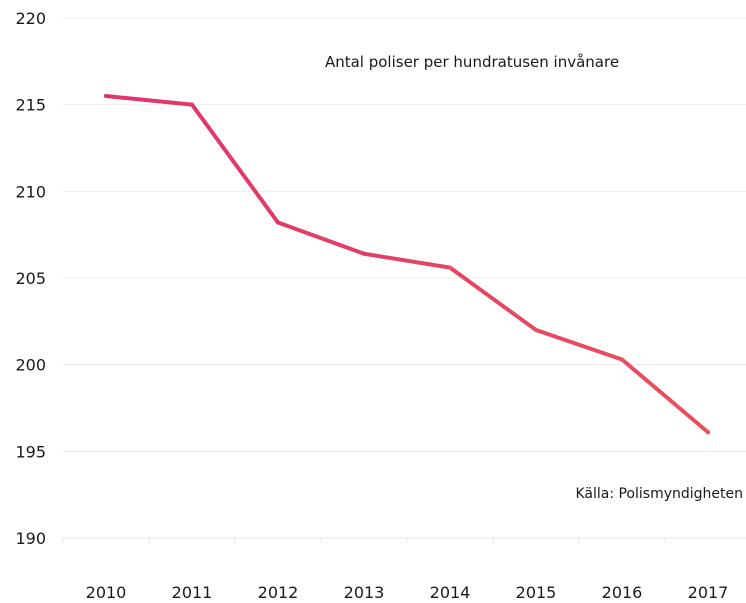 This screenshot has width=746, height=603. I want to click on y-tick-label: 220, so click(30, 18).